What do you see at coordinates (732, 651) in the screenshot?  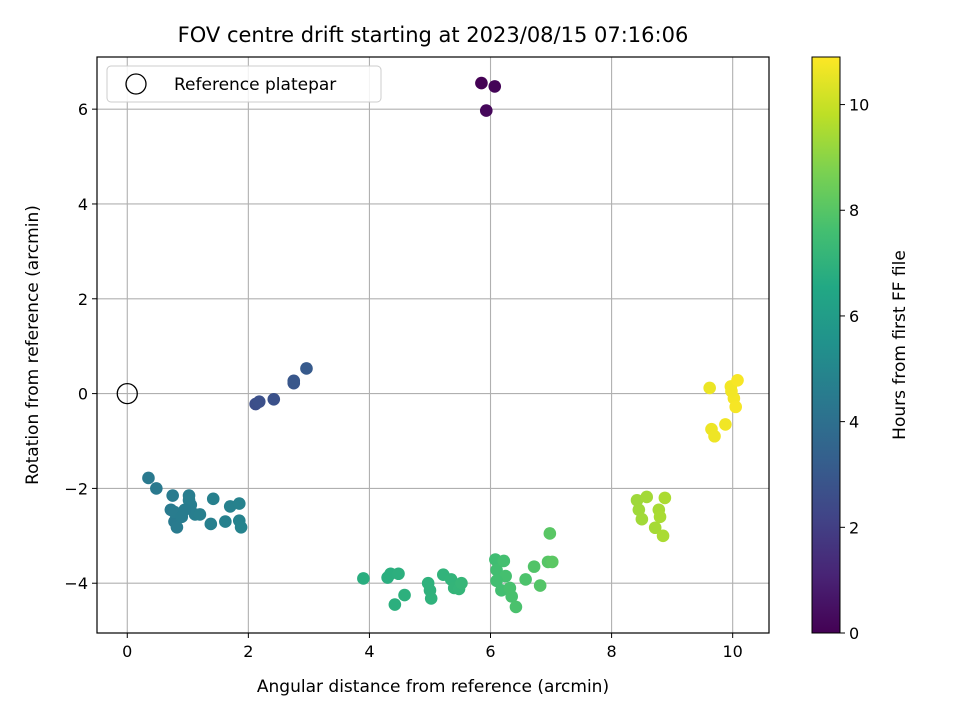 I see `x-tick-label: 10` at bounding box center [732, 651].